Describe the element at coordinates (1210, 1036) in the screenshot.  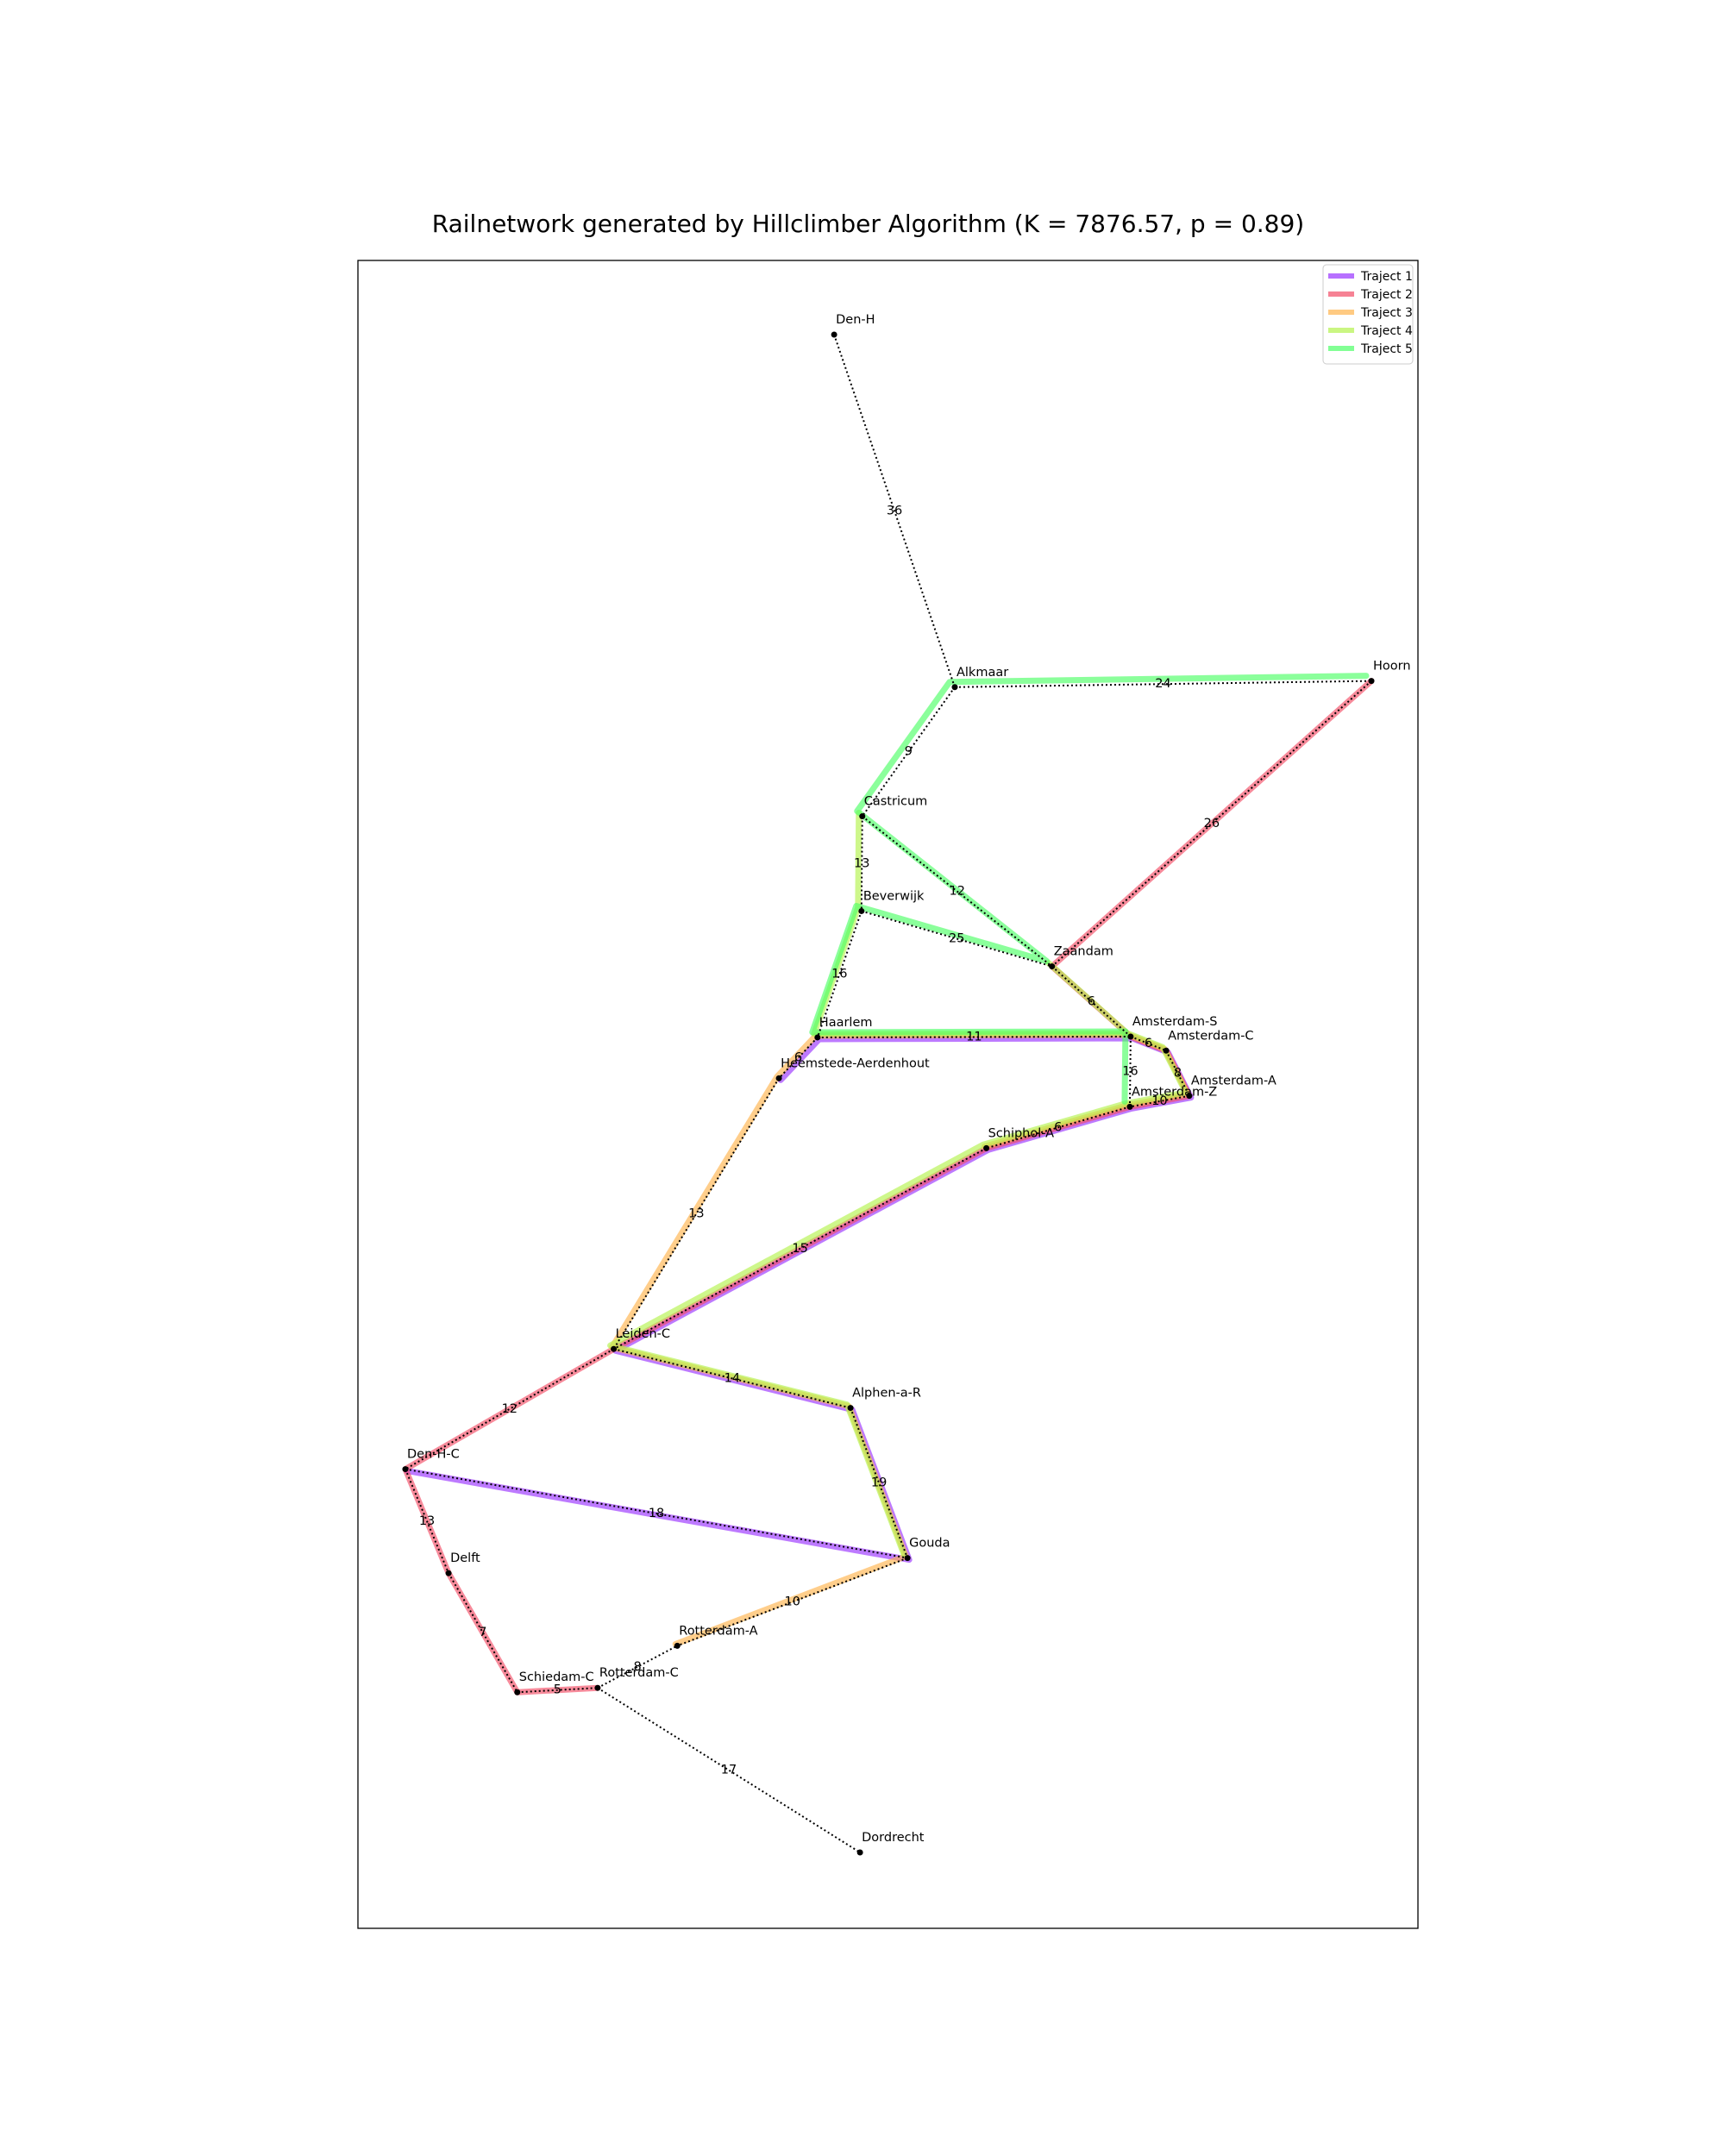
I see `station-label-amsterdam-c: Amsterdam-C` at that location.